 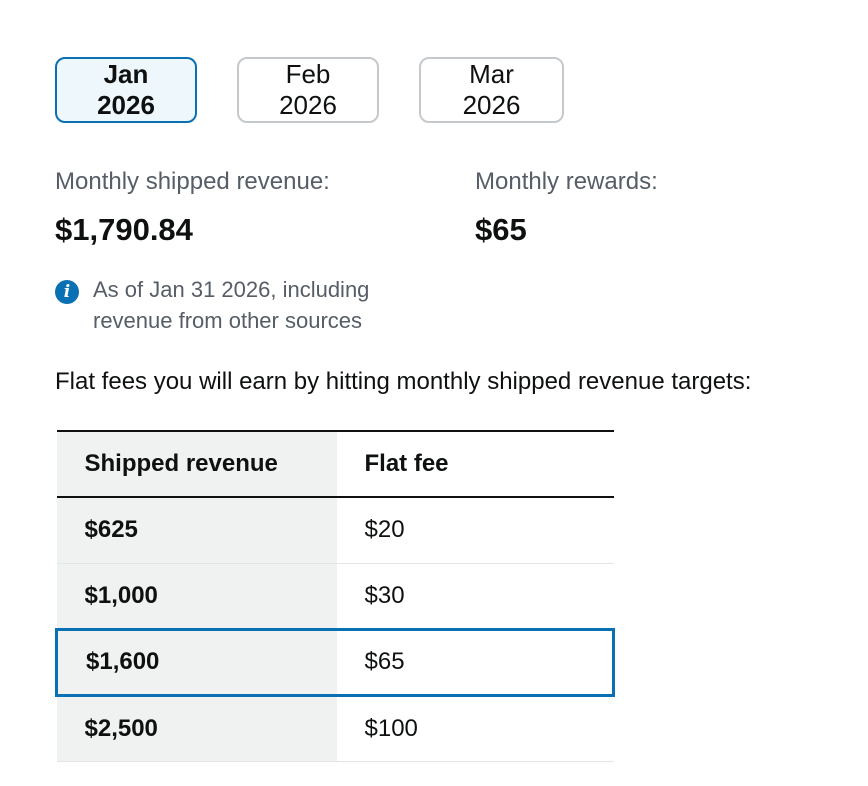 I want to click on tab-mar-2026: Mar 2026, so click(x=491, y=90).